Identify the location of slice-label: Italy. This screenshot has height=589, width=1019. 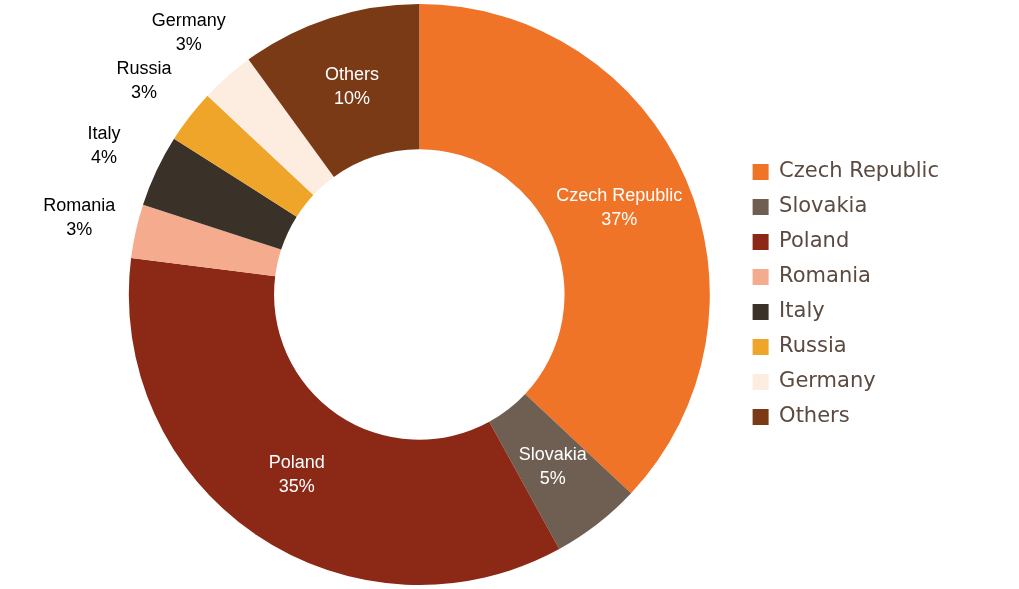
(104, 133).